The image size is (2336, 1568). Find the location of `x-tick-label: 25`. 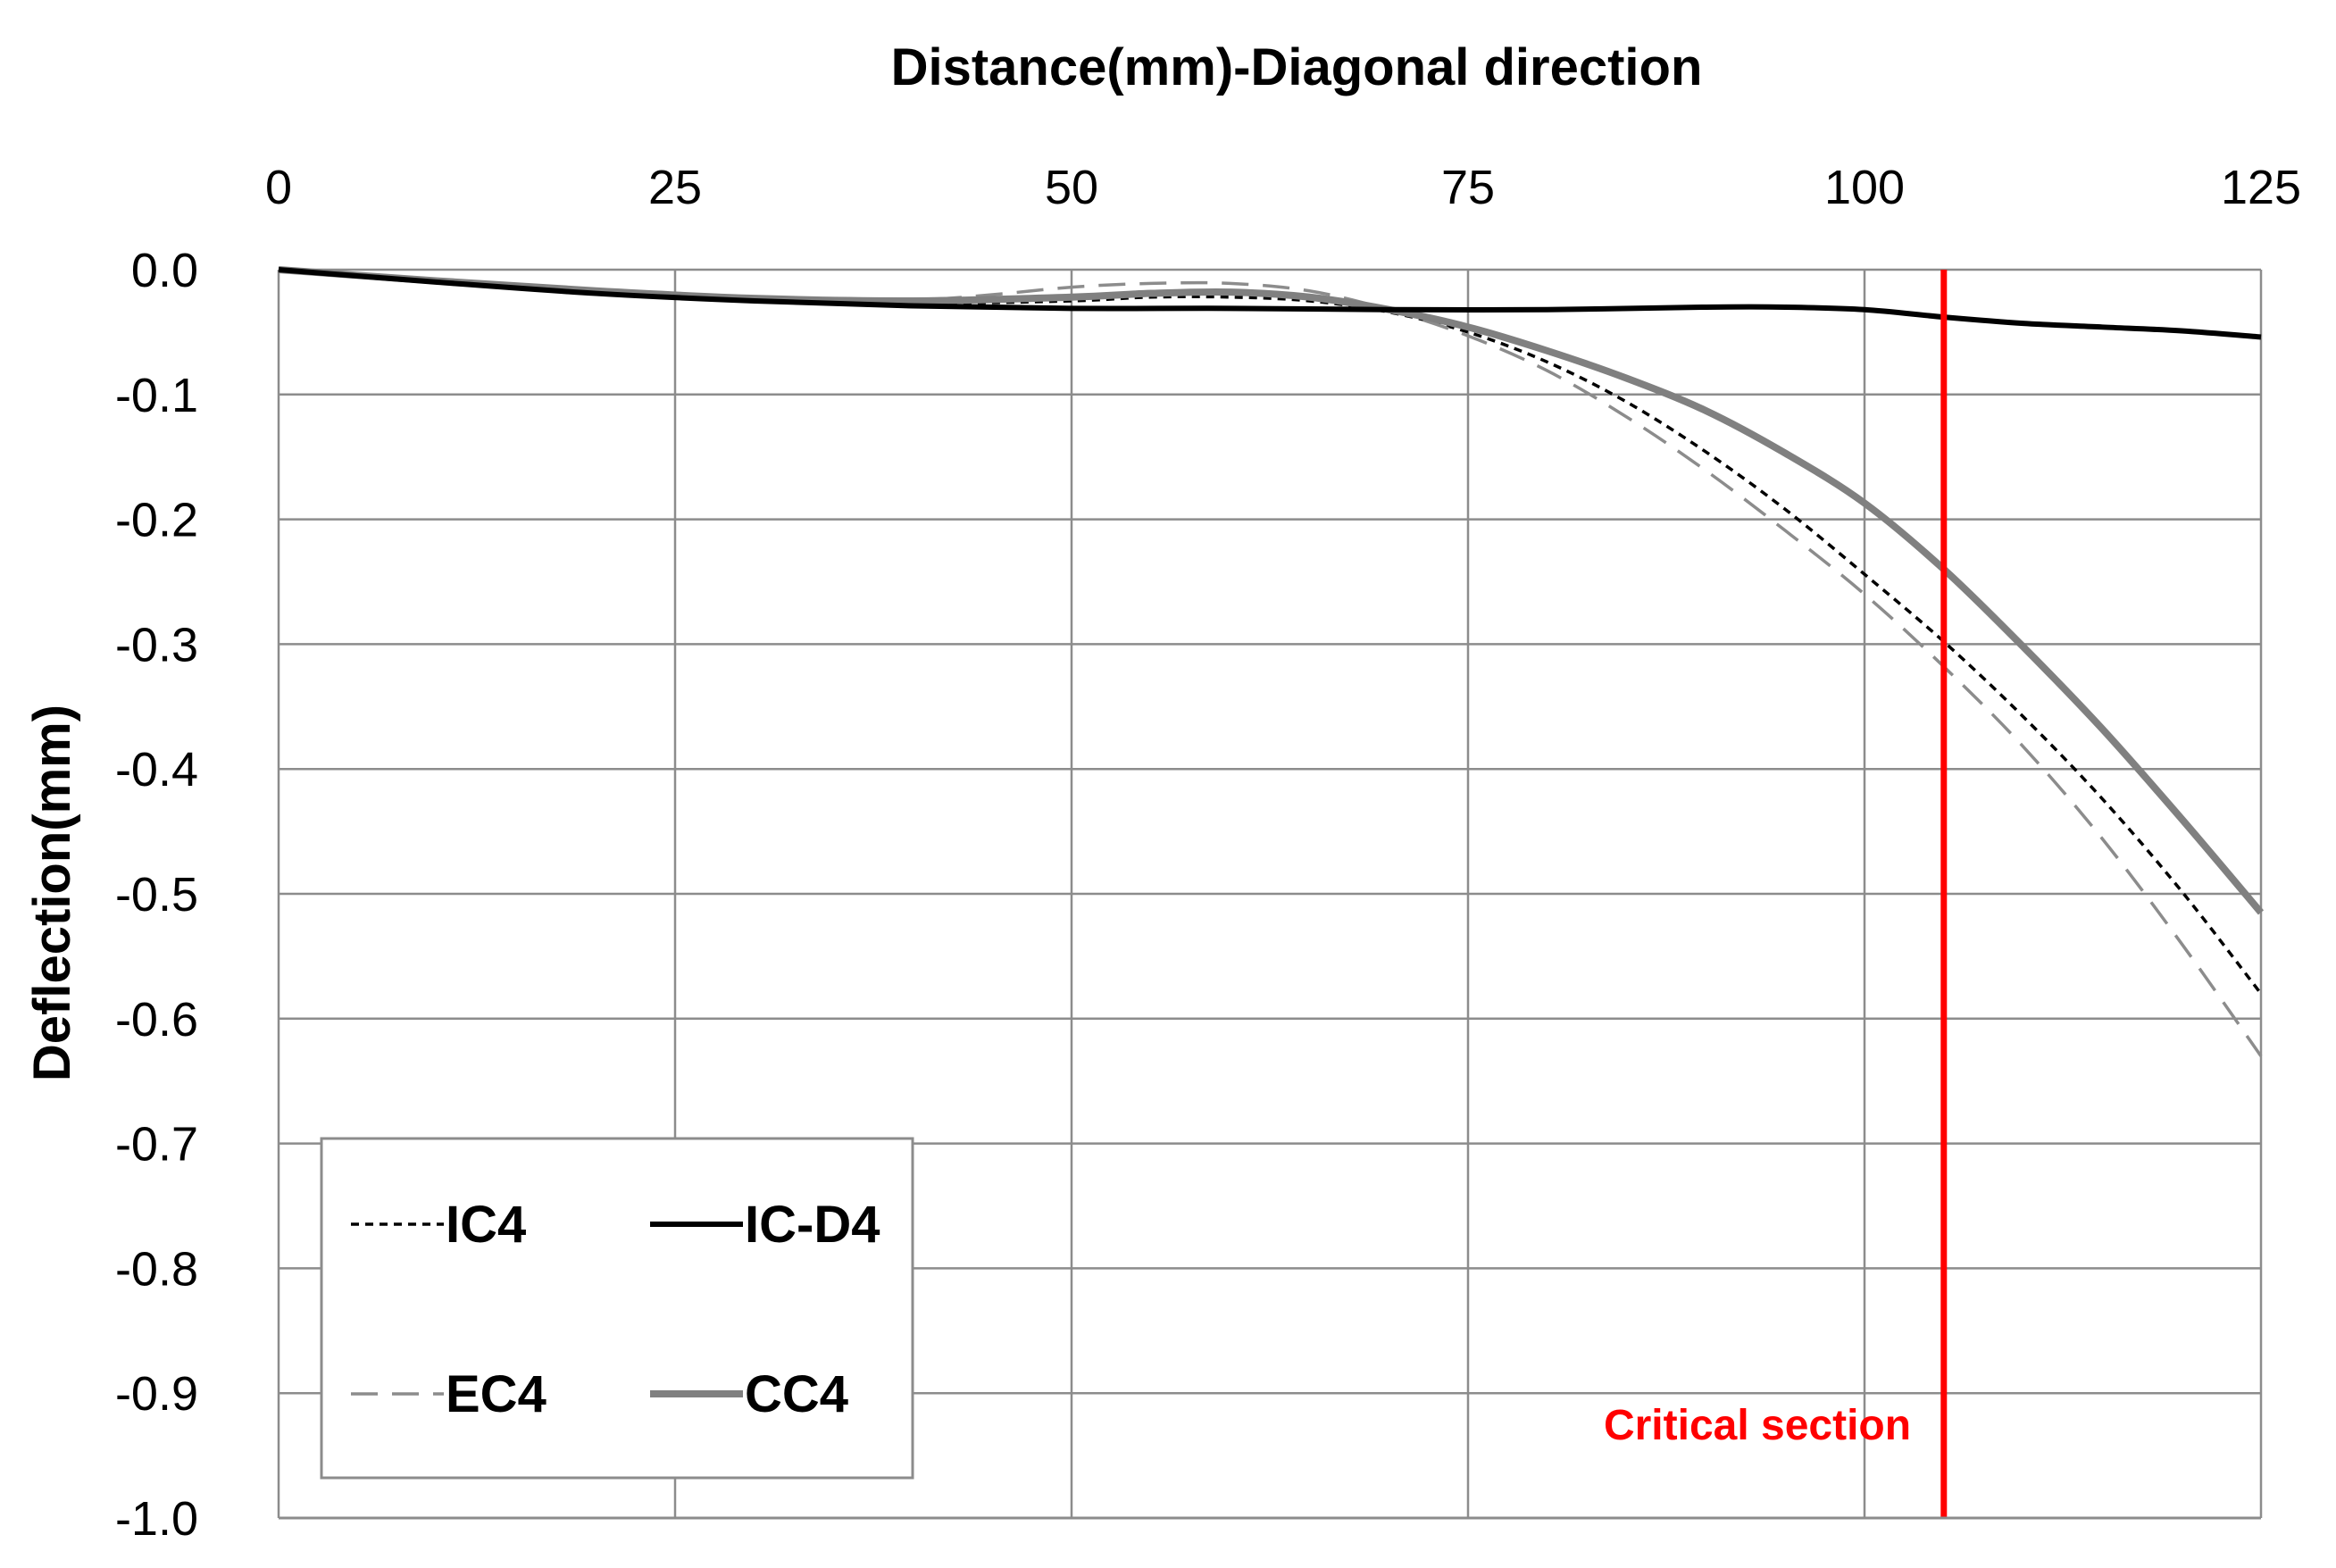

x-tick-label: 25 is located at coordinates (675, 188).